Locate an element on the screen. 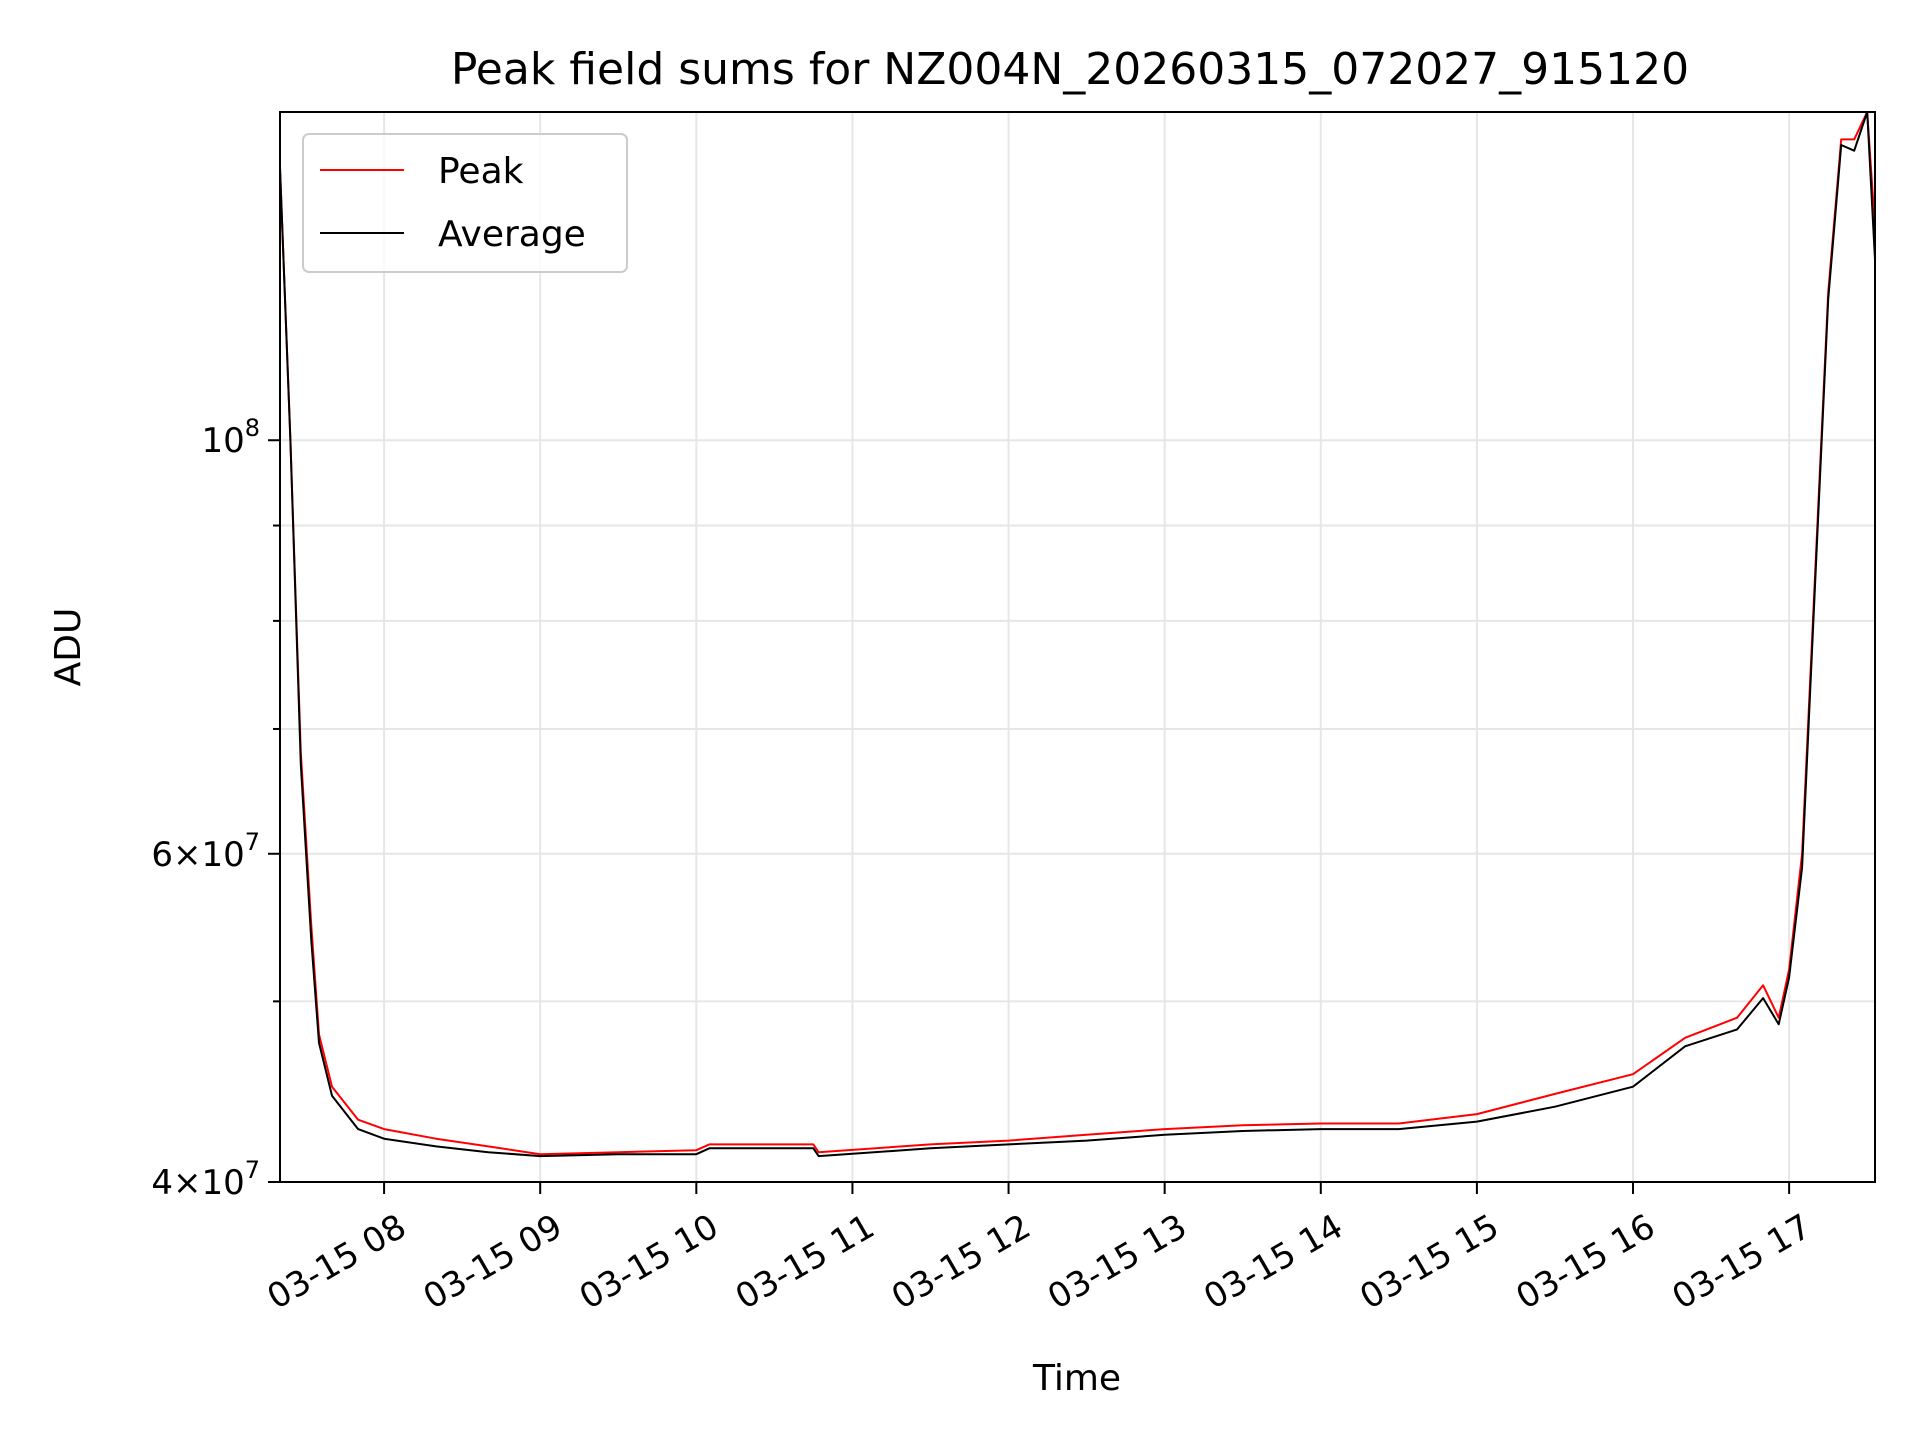  y-tick-label: 4×107 is located at coordinates (205, 1179).